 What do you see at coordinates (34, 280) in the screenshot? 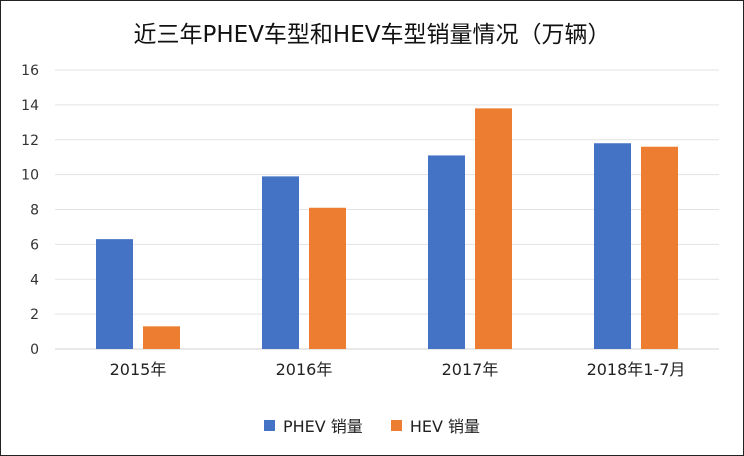
I see `y-tick-label: 4` at bounding box center [34, 280].